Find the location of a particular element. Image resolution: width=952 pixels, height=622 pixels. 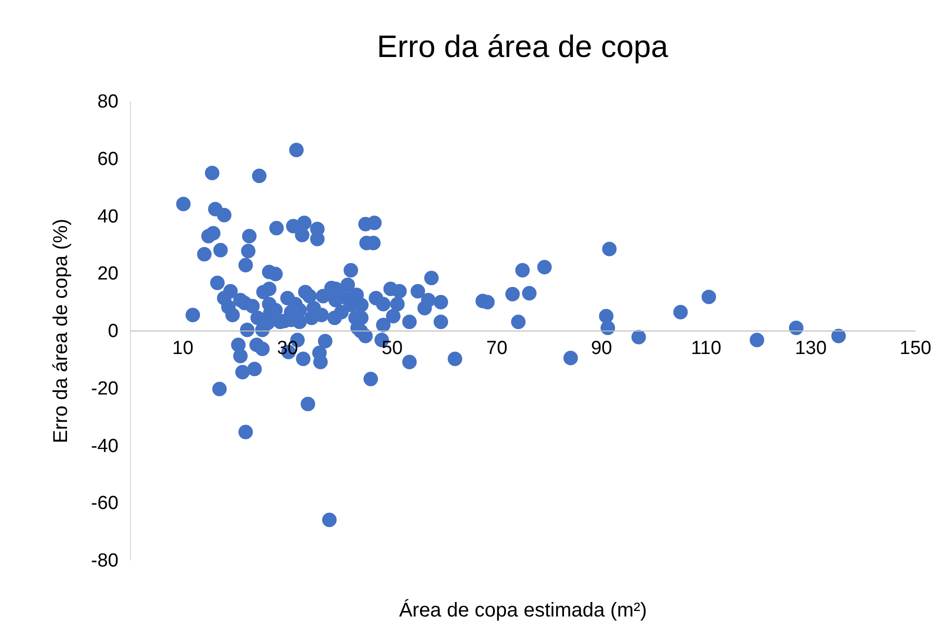

x-tick-label: 130 is located at coordinates (810, 348).